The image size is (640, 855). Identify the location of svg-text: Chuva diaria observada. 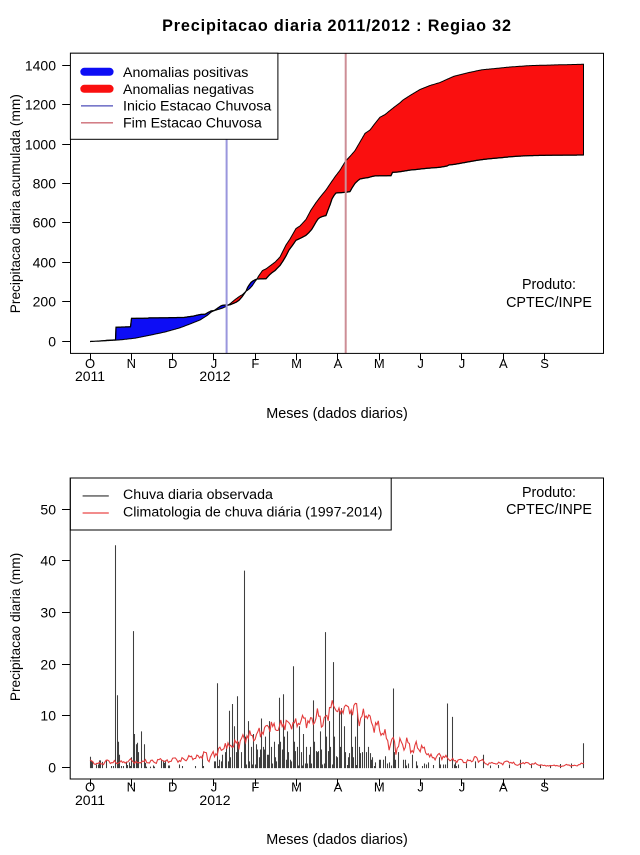
(198, 495).